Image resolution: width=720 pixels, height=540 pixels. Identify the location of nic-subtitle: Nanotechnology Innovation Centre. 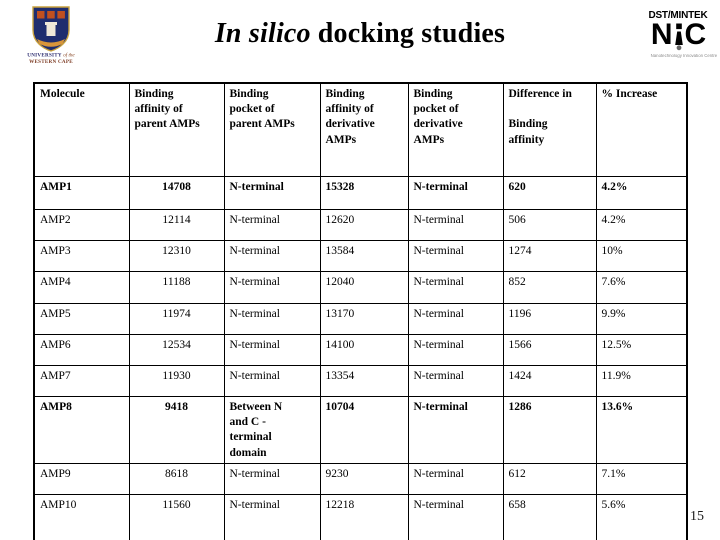
(684, 56).